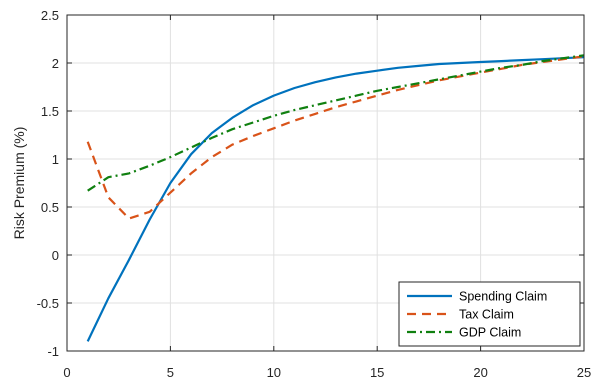  Describe the element at coordinates (66, 372) in the screenshot. I see `x-tick-label: 0` at that location.